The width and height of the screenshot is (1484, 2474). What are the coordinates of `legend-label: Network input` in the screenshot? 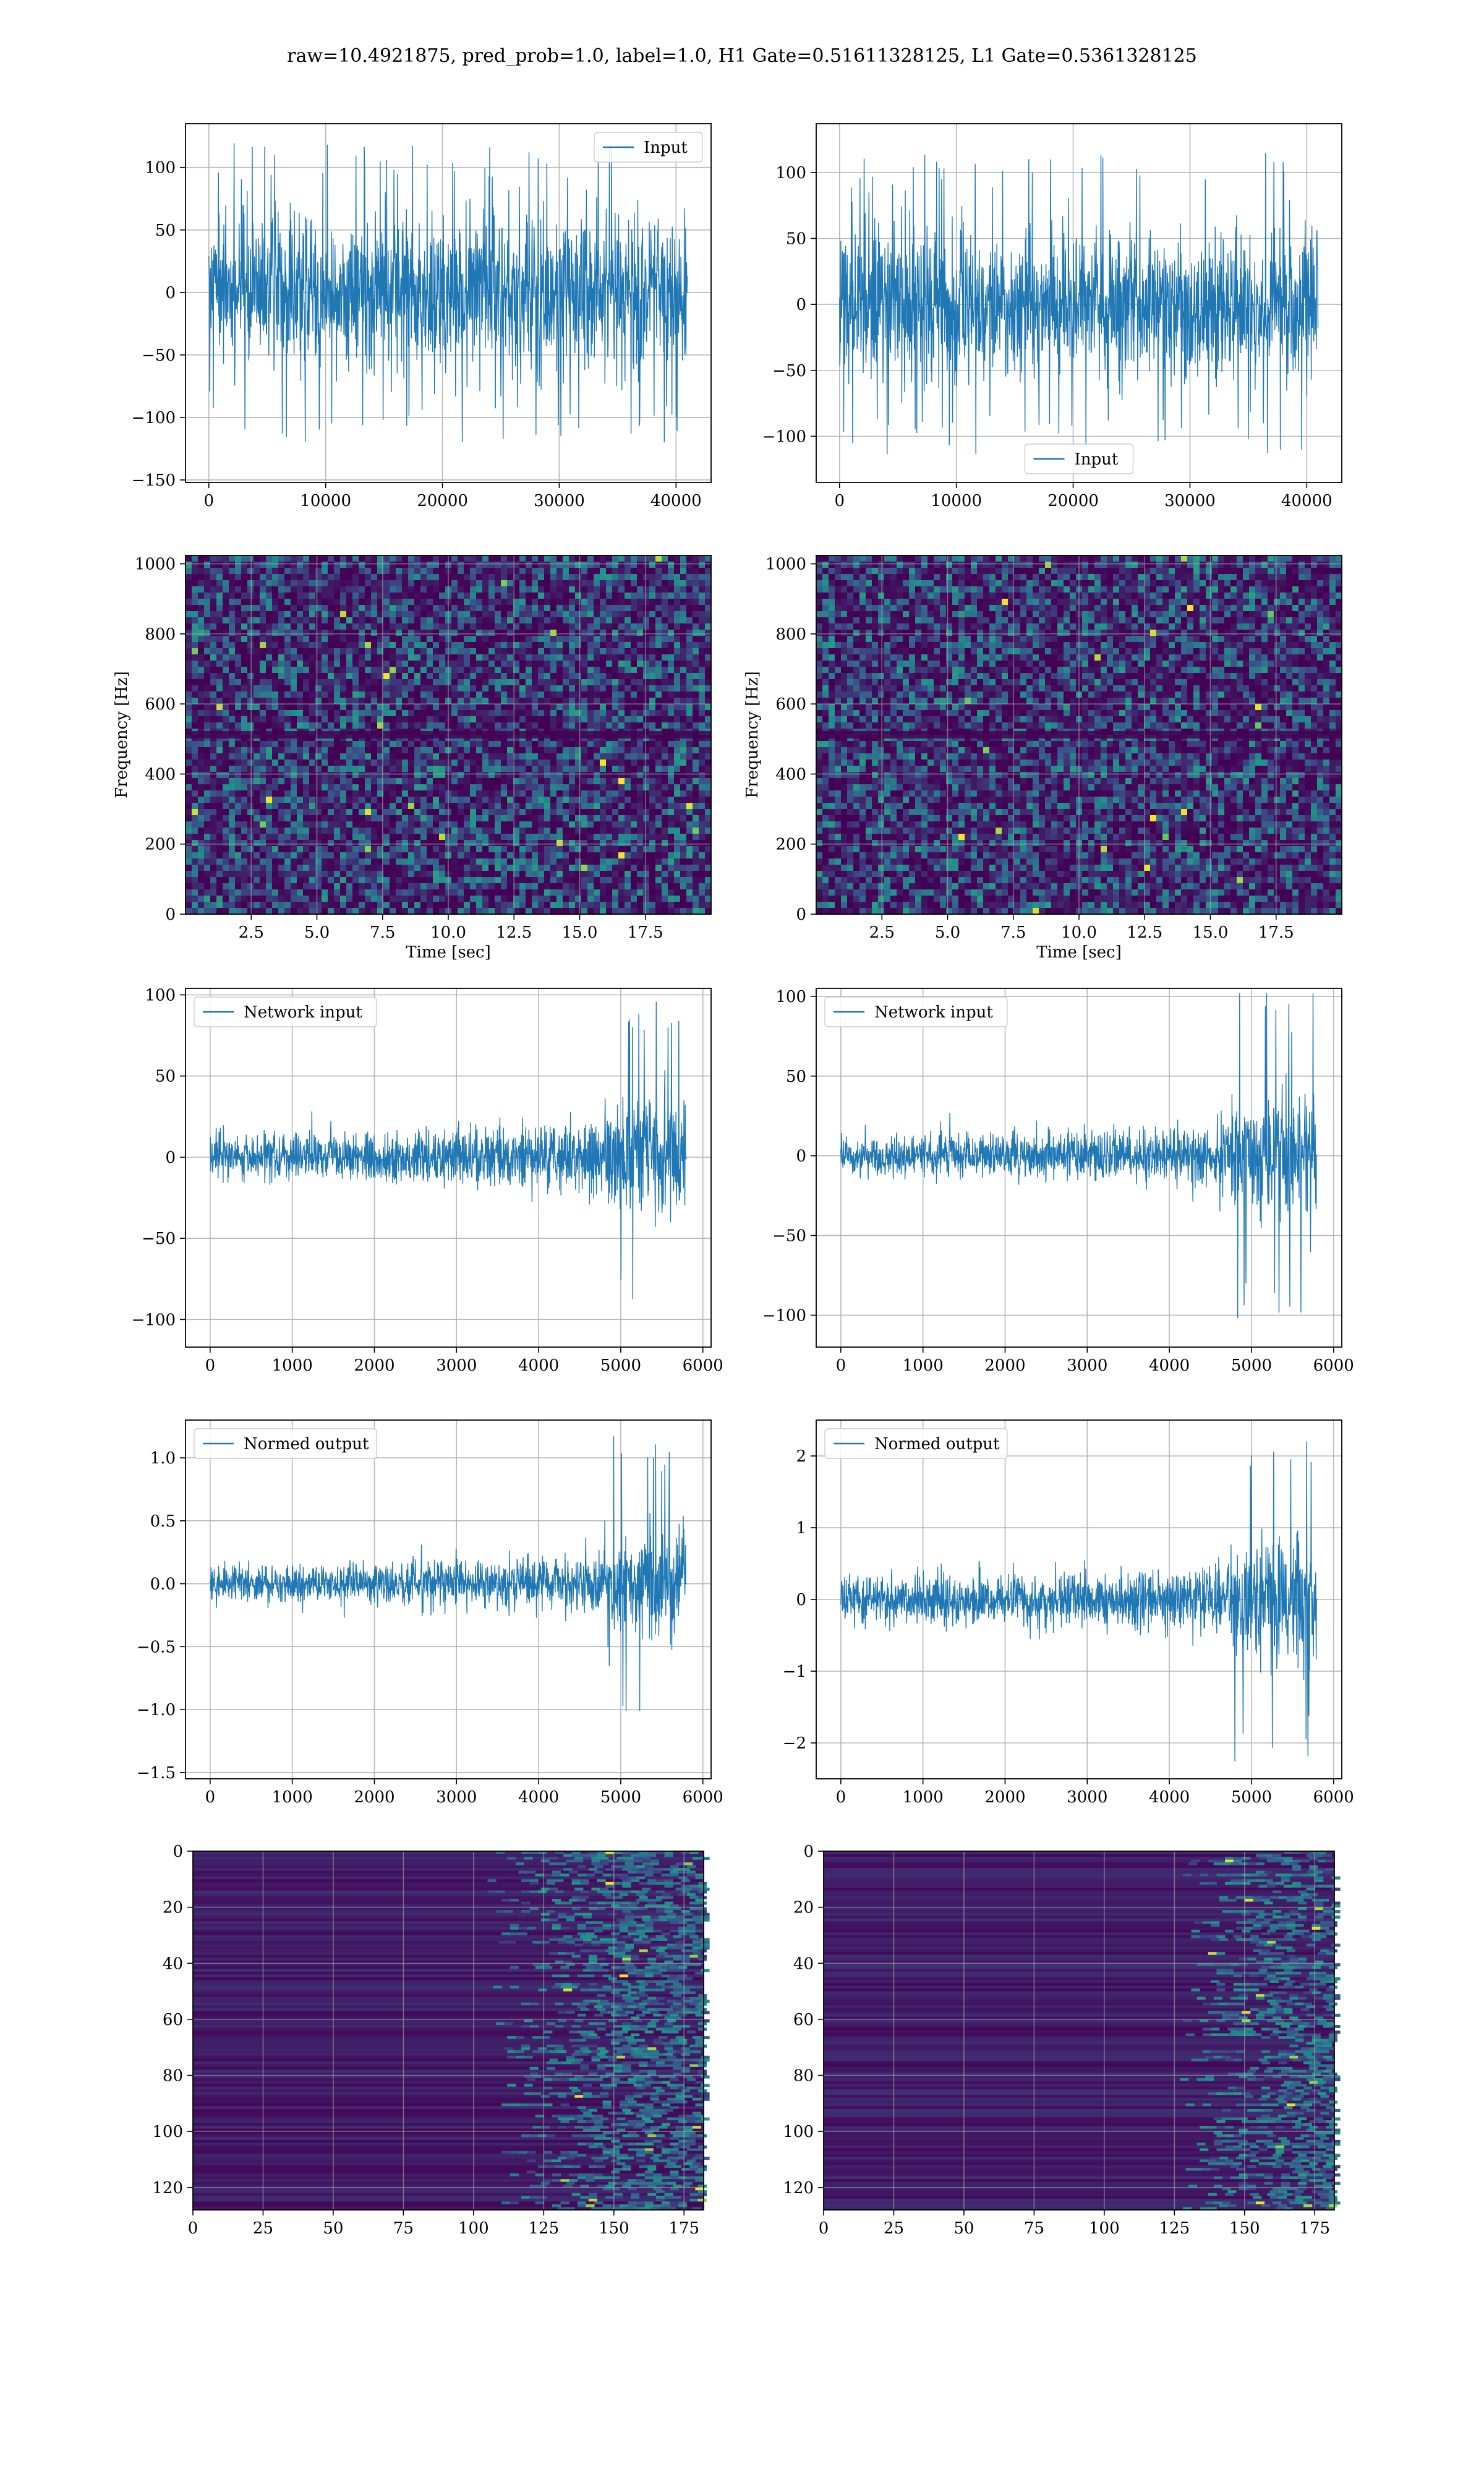 It's located at (933, 1013).